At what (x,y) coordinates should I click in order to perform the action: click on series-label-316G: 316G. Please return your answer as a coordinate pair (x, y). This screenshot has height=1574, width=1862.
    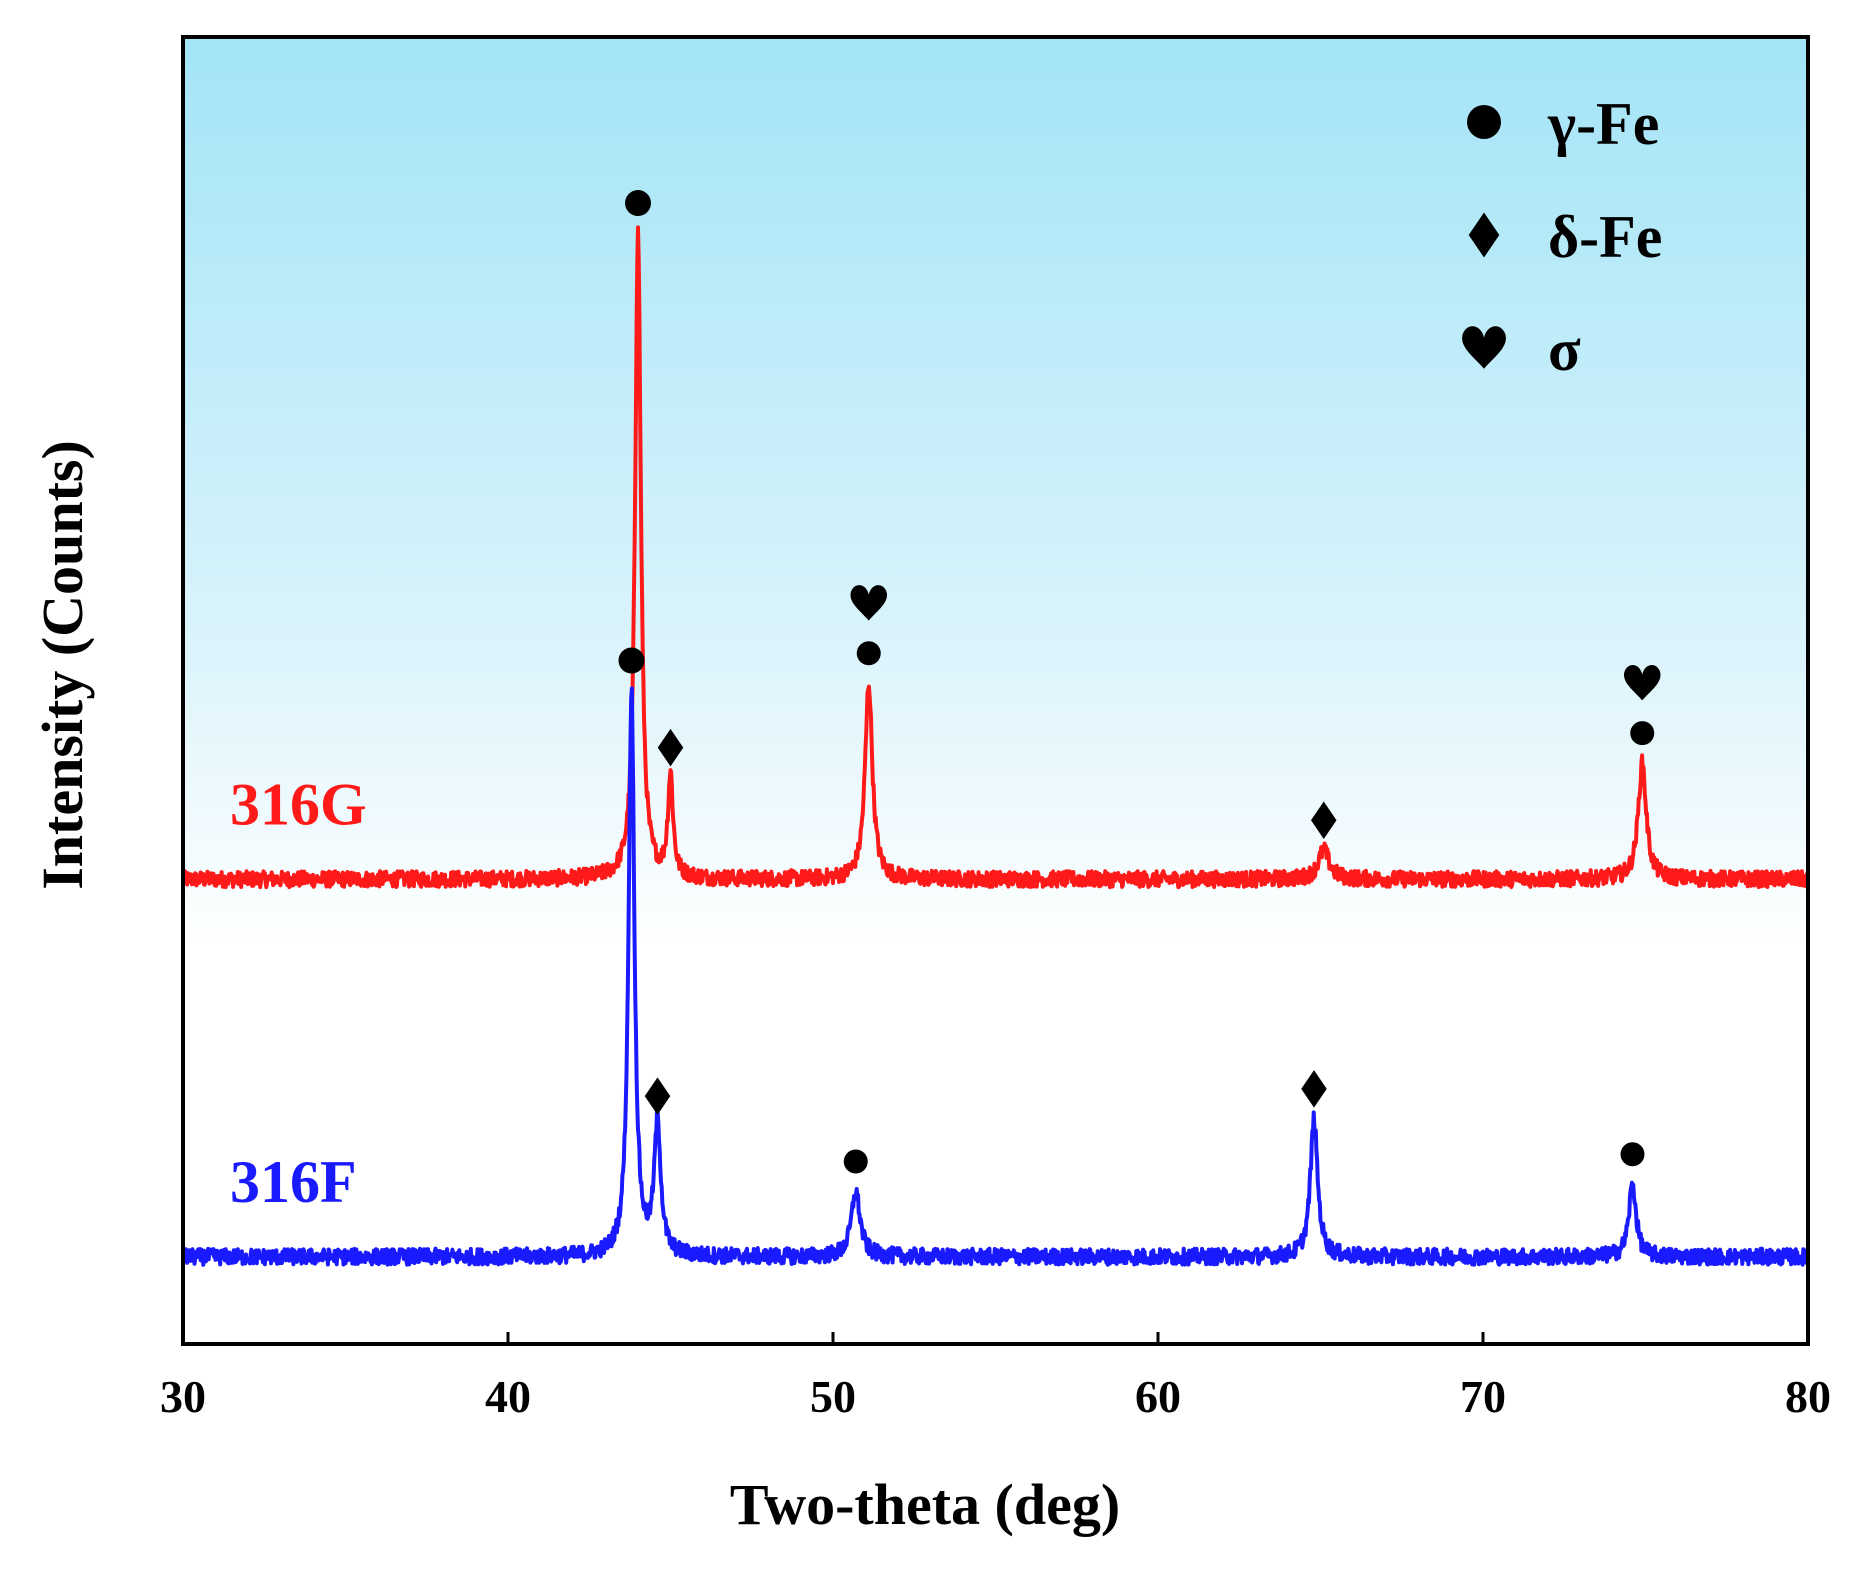
    Looking at the image, I should click on (298, 804).